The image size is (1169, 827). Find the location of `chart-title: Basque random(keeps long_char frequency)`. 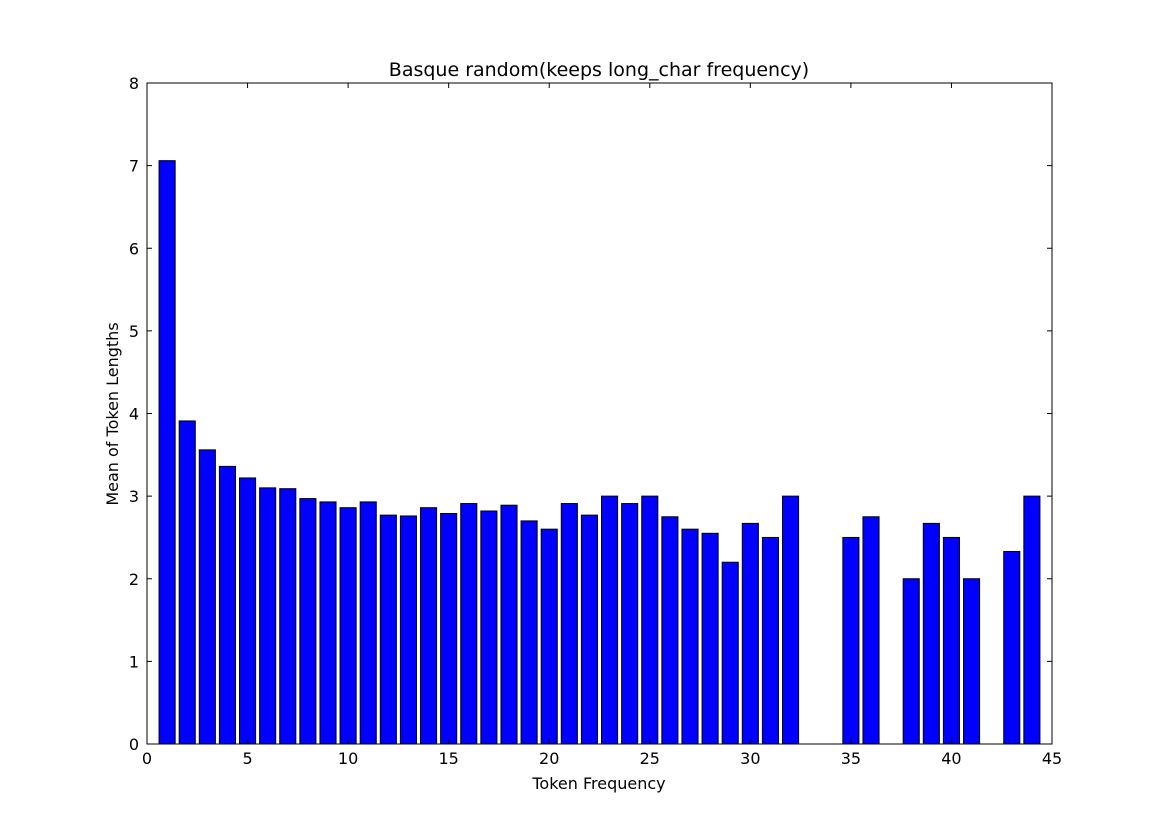

chart-title: Basque random(keeps long_char frequency) is located at coordinates (599, 70).